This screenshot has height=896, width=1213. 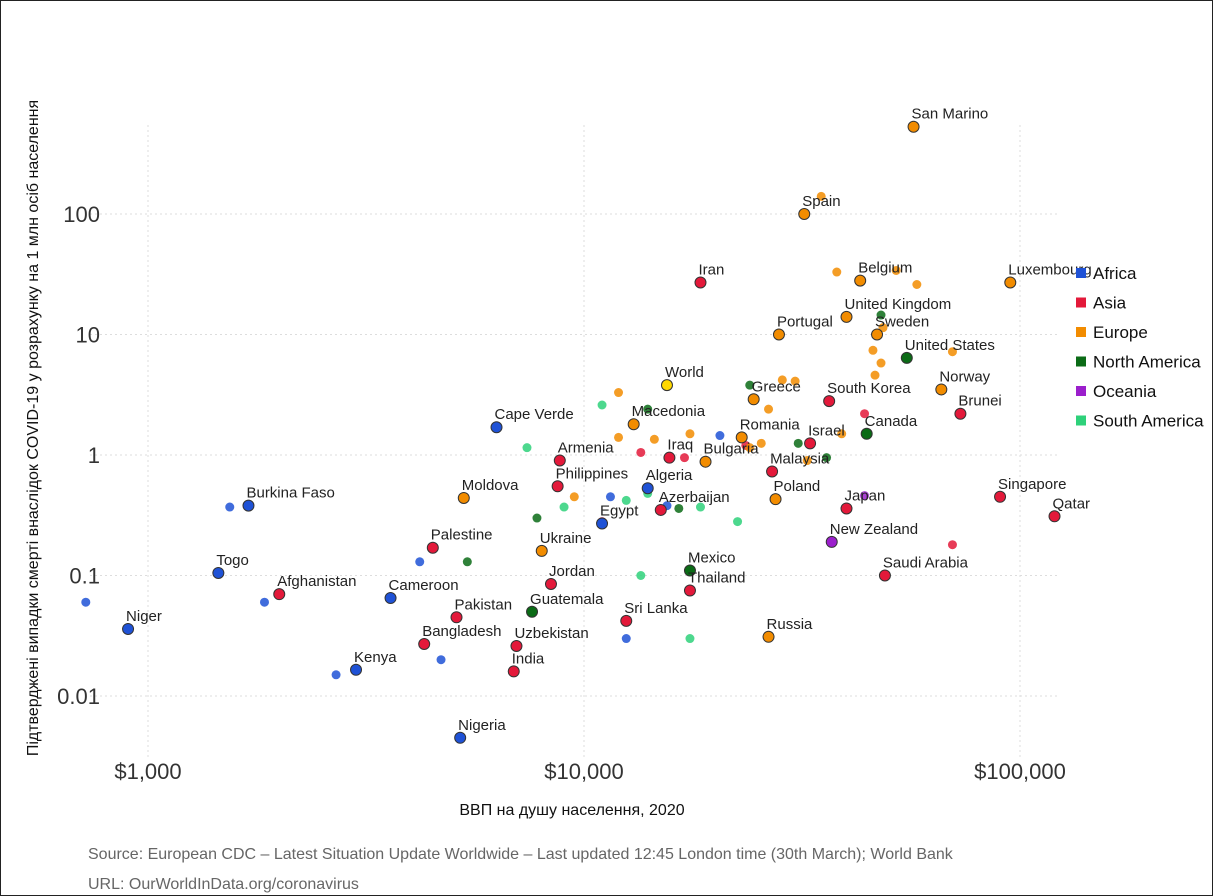 What do you see at coordinates (797, 486) in the screenshot?
I see `point-label: Poland` at bounding box center [797, 486].